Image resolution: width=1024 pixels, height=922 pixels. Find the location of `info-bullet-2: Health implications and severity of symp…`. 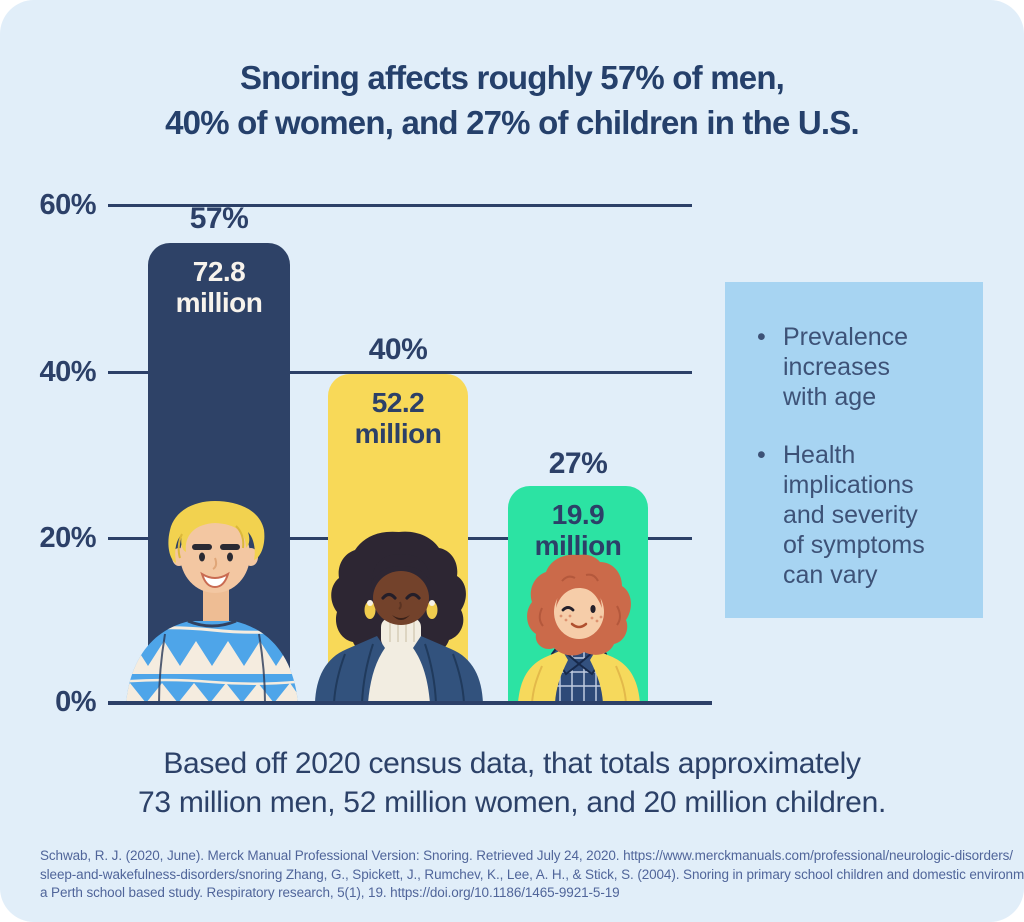

info-bullet-2: Health implications and severity of symp… is located at coordinates (847, 515).